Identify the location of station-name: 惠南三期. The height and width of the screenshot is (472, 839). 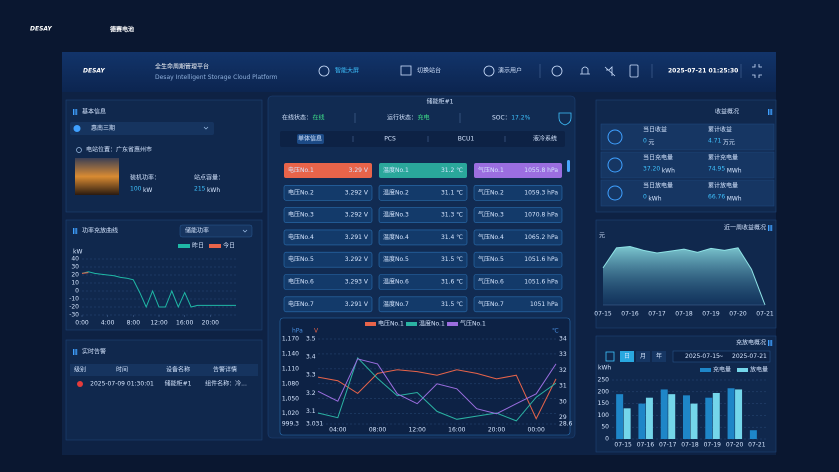
(103, 128).